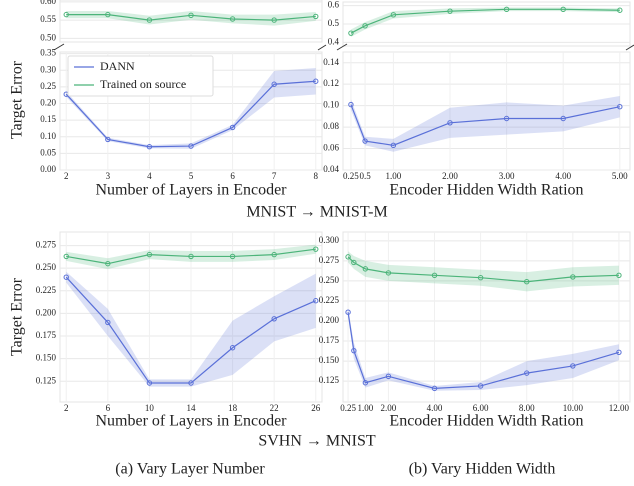 Image resolution: width=634 pixels, height=486 pixels. I want to click on caption: (b) Vary Hidden Width, so click(482, 469).